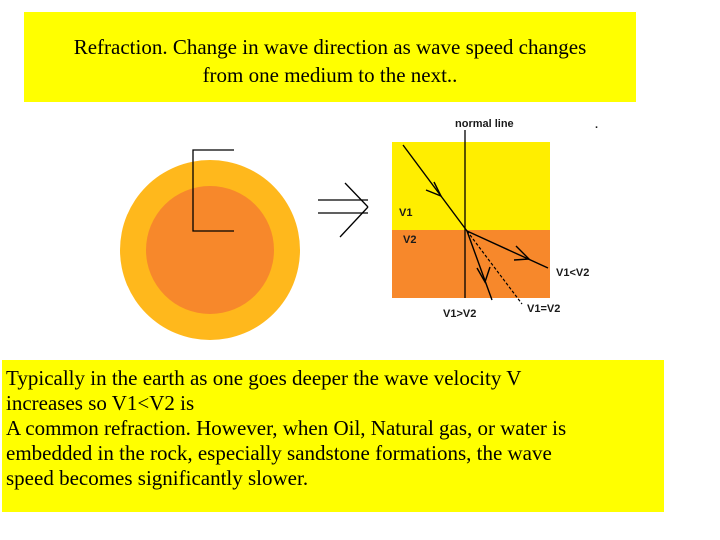 Image resolution: width=720 pixels, height=540 pixels. What do you see at coordinates (405, 213) in the screenshot?
I see `v1-label: V1` at bounding box center [405, 213].